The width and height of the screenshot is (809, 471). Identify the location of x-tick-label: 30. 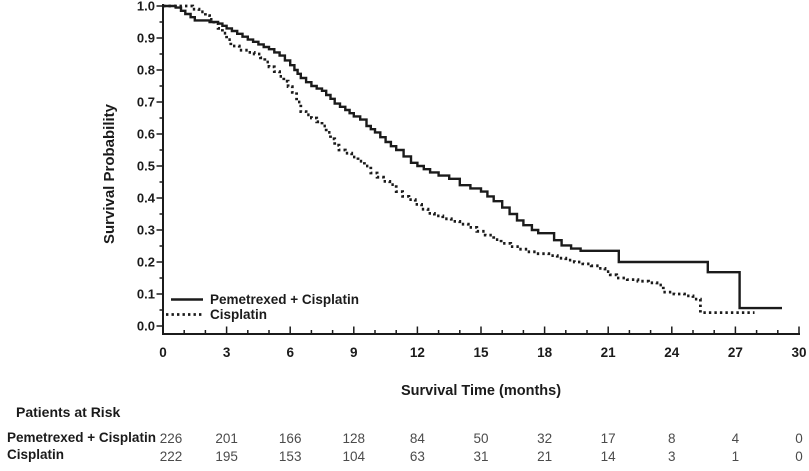
(798, 352).